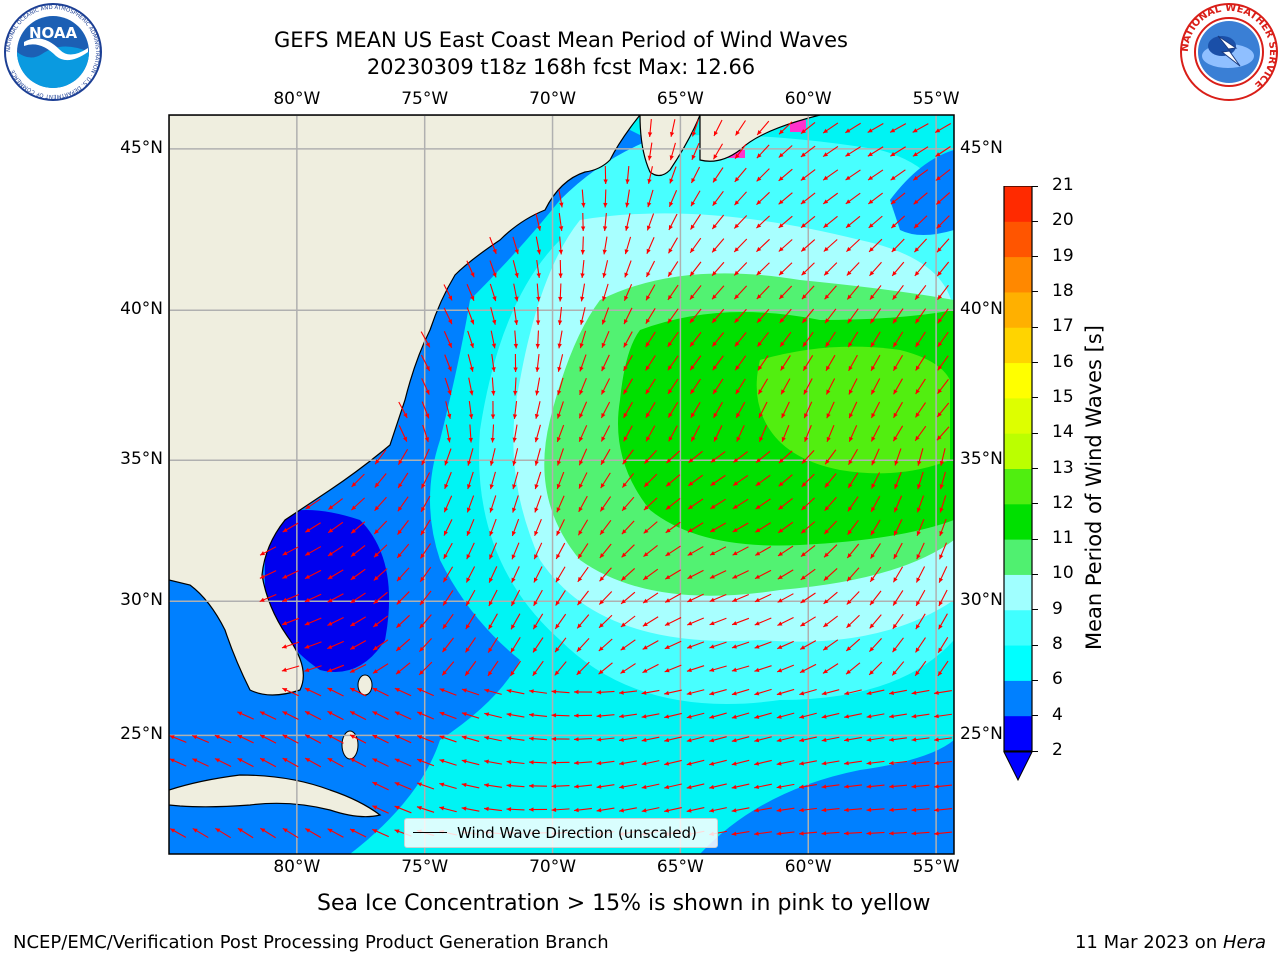  Describe the element at coordinates (553, 99) in the screenshot. I see `lon-tick-top: 70°W` at that location.